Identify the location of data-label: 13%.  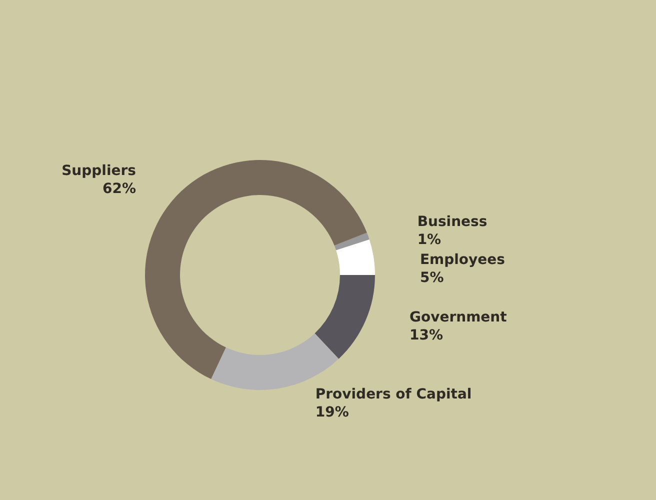
(426, 336).